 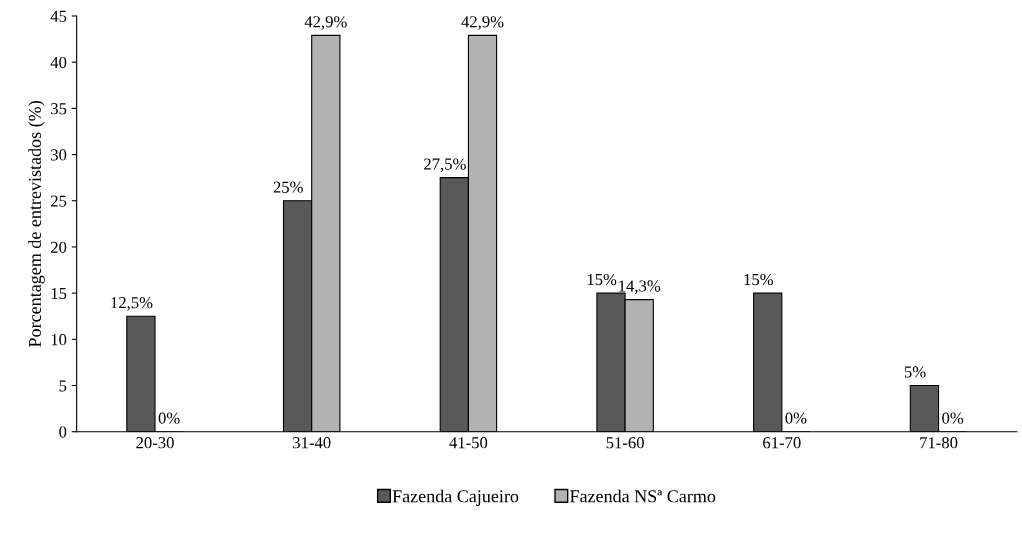 What do you see at coordinates (63, 432) in the screenshot?
I see `y-tick-label: 0` at bounding box center [63, 432].